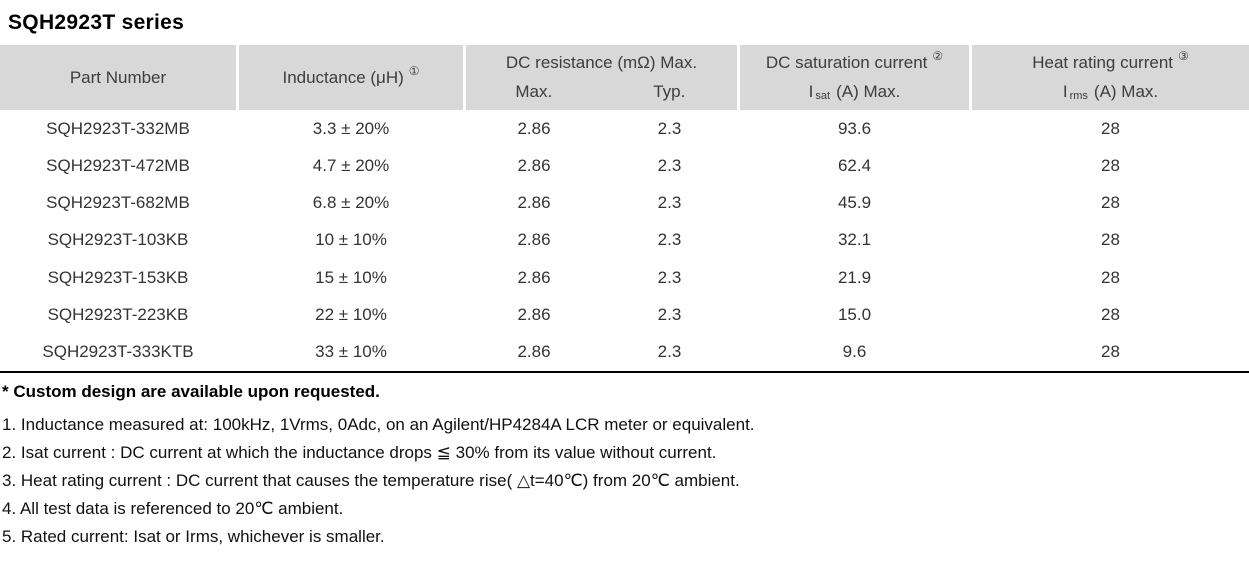 Image resolution: width=1249 pixels, height=579 pixels. Describe the element at coordinates (846, 63) in the screenshot. I see `header-dc-saturation-label: DC saturation current` at that location.